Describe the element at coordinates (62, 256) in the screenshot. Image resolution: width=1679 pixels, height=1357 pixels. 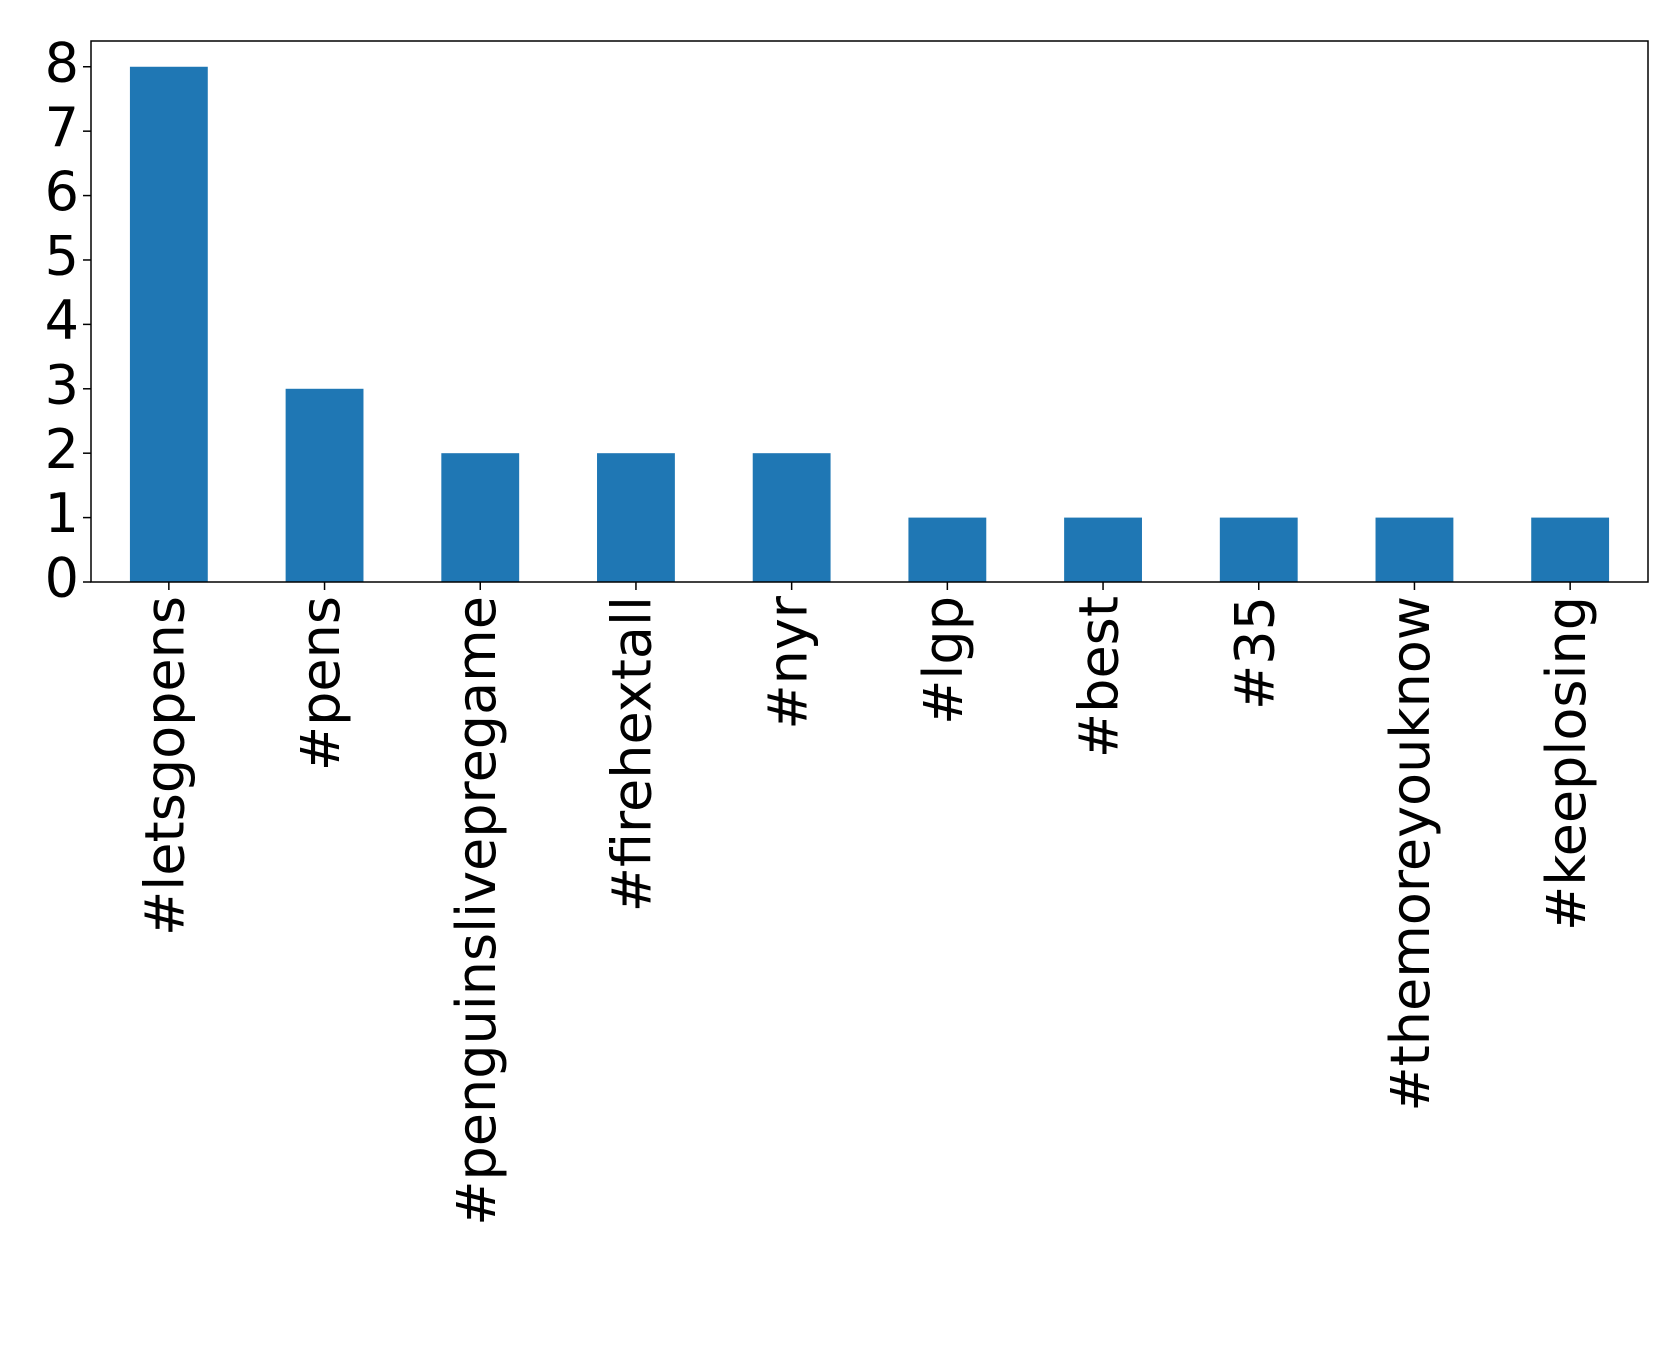
I see `y-tick-label: 5` at that location.